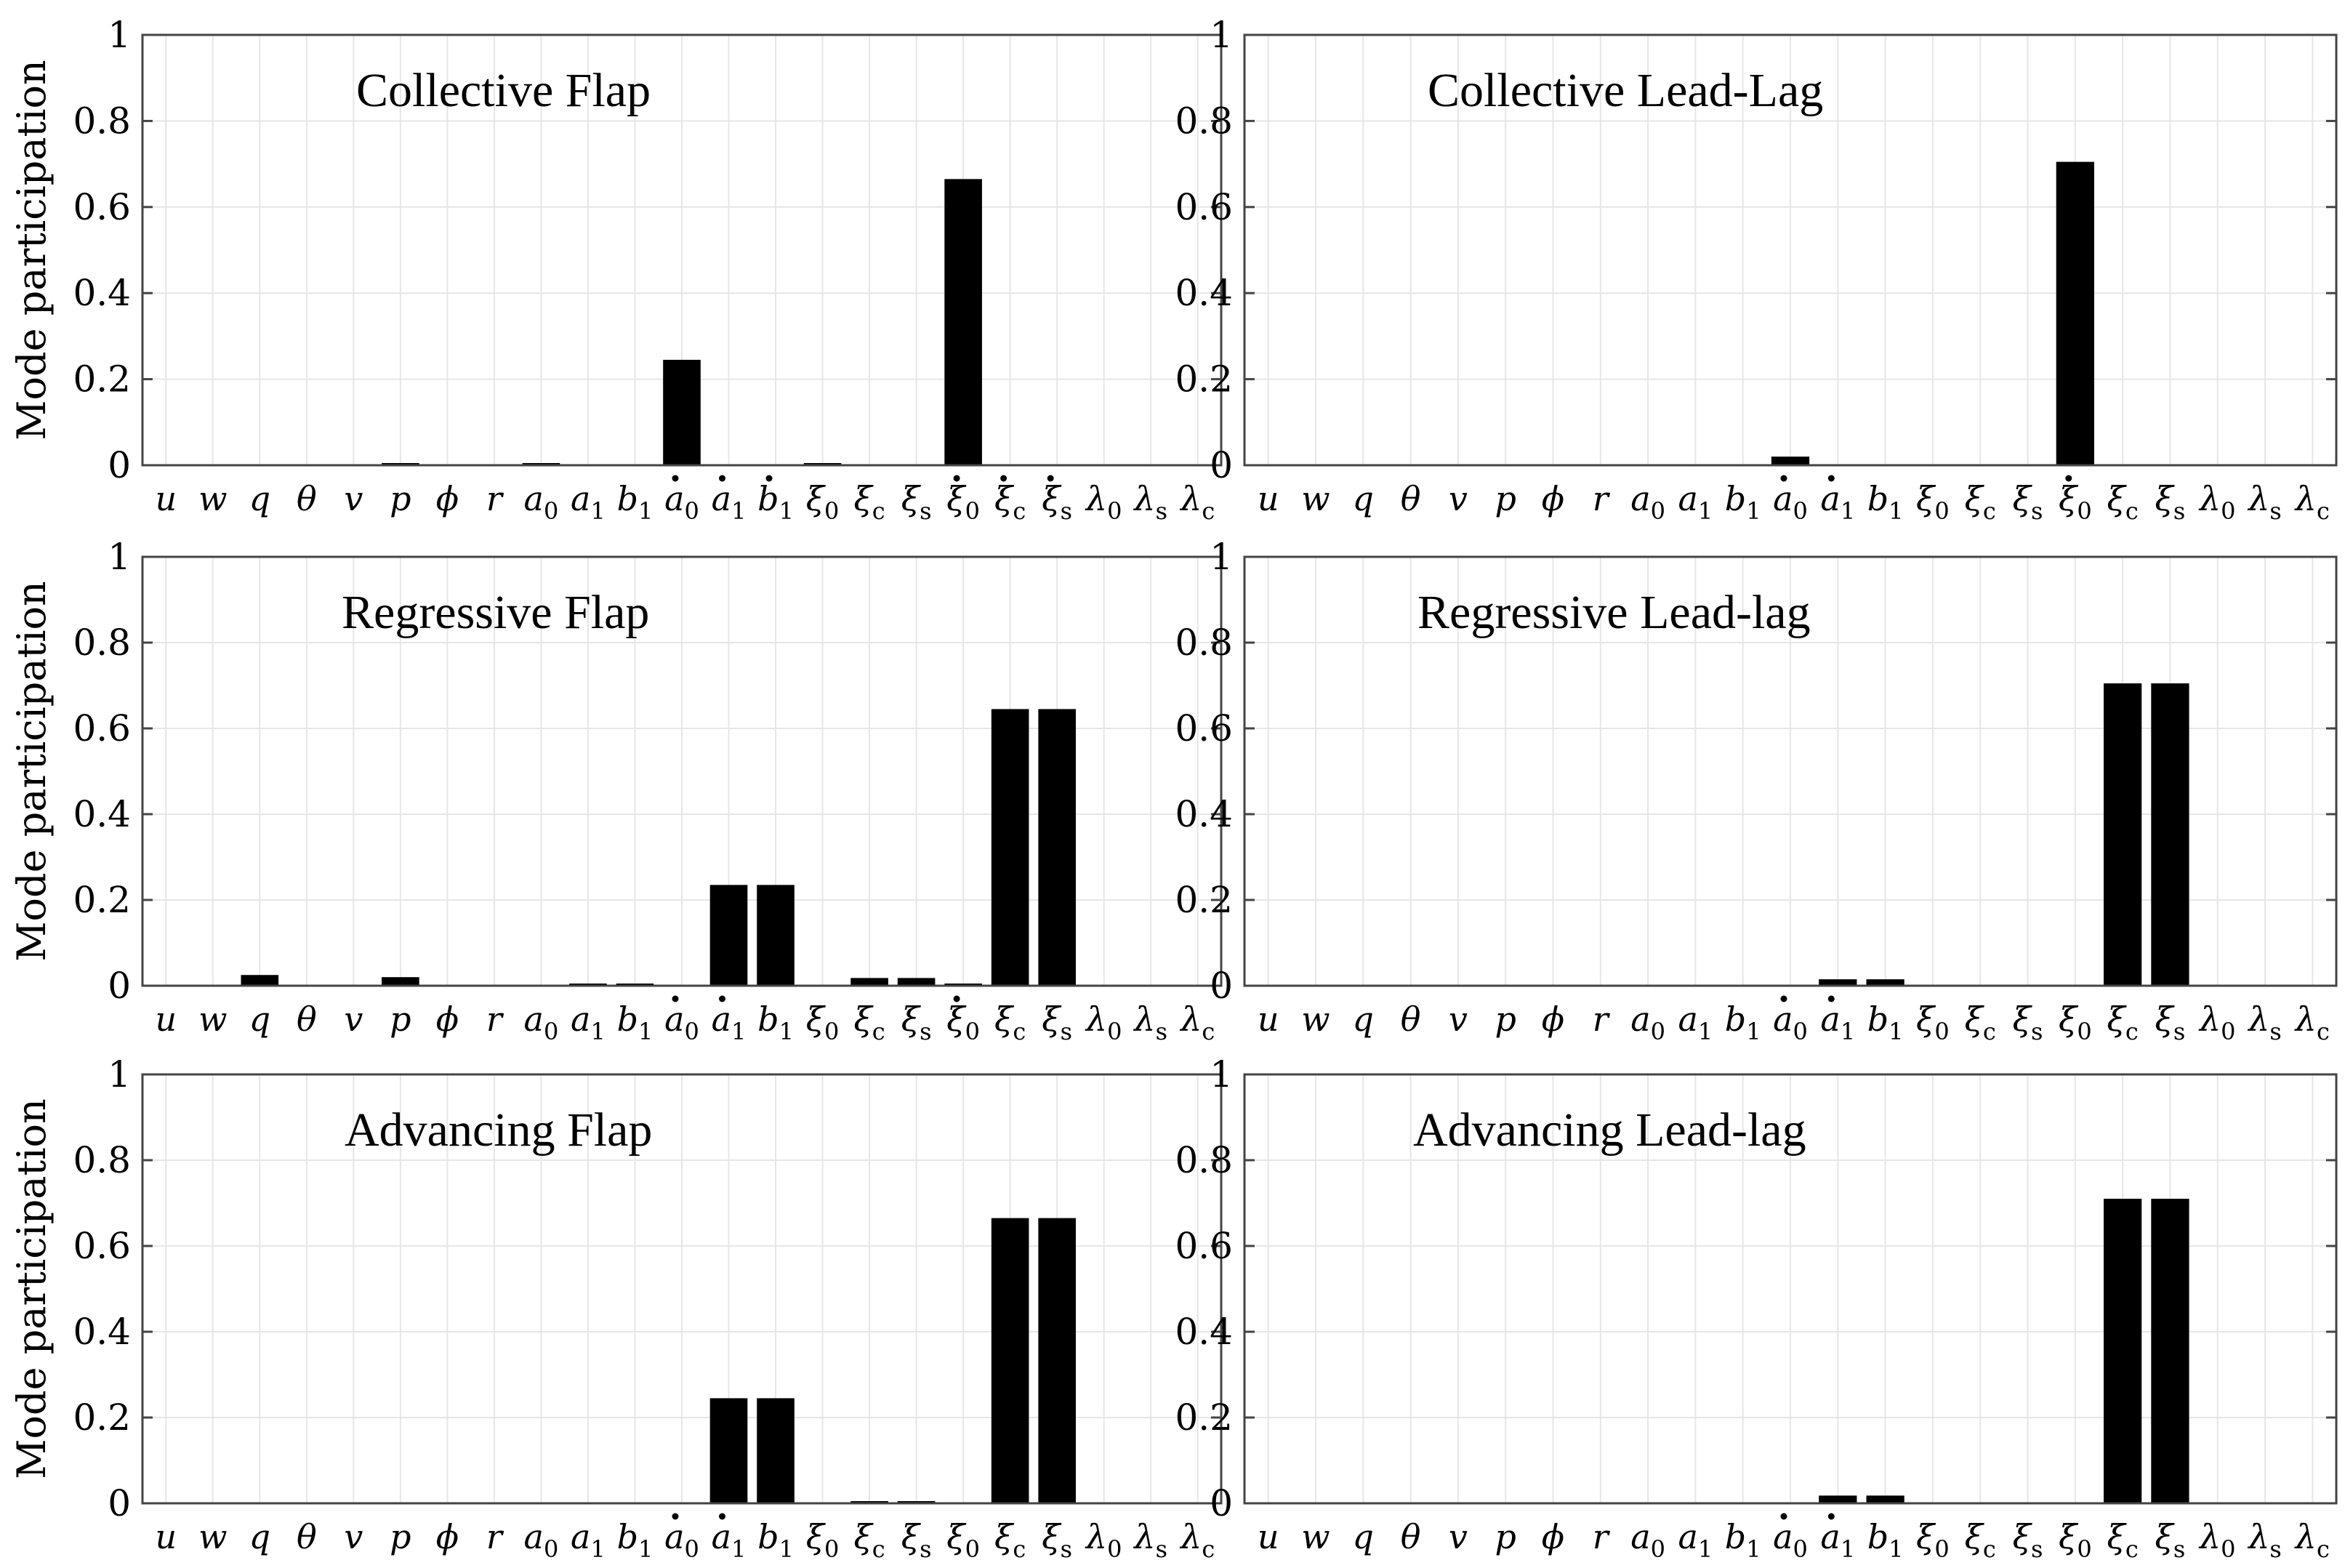  What do you see at coordinates (1614, 612) in the screenshot?
I see `chart-title: Regressive Lead-lag` at bounding box center [1614, 612].